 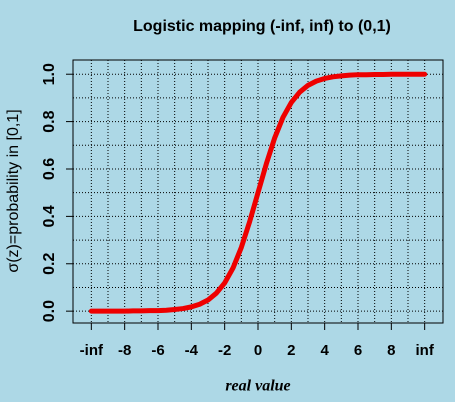 What do you see at coordinates (13, 190) in the screenshot?
I see `y-axis-label: σ(z)=probability in [0,1]` at bounding box center [13, 190].